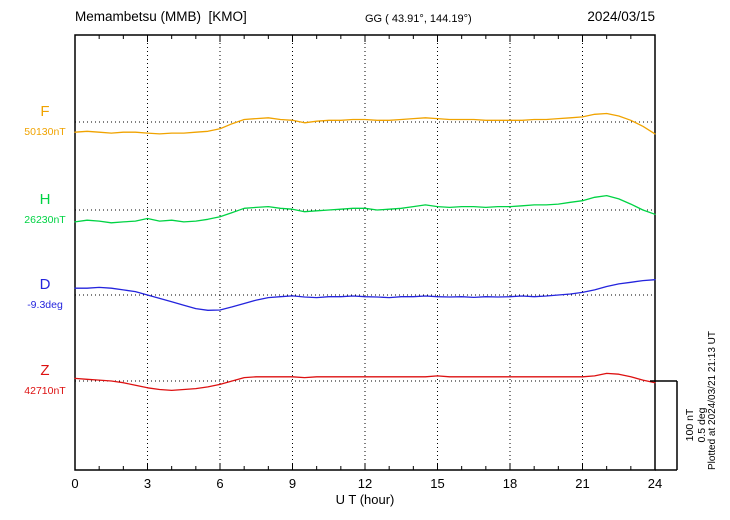  I want to click on observation-date: 2024/03/15, so click(621, 16).